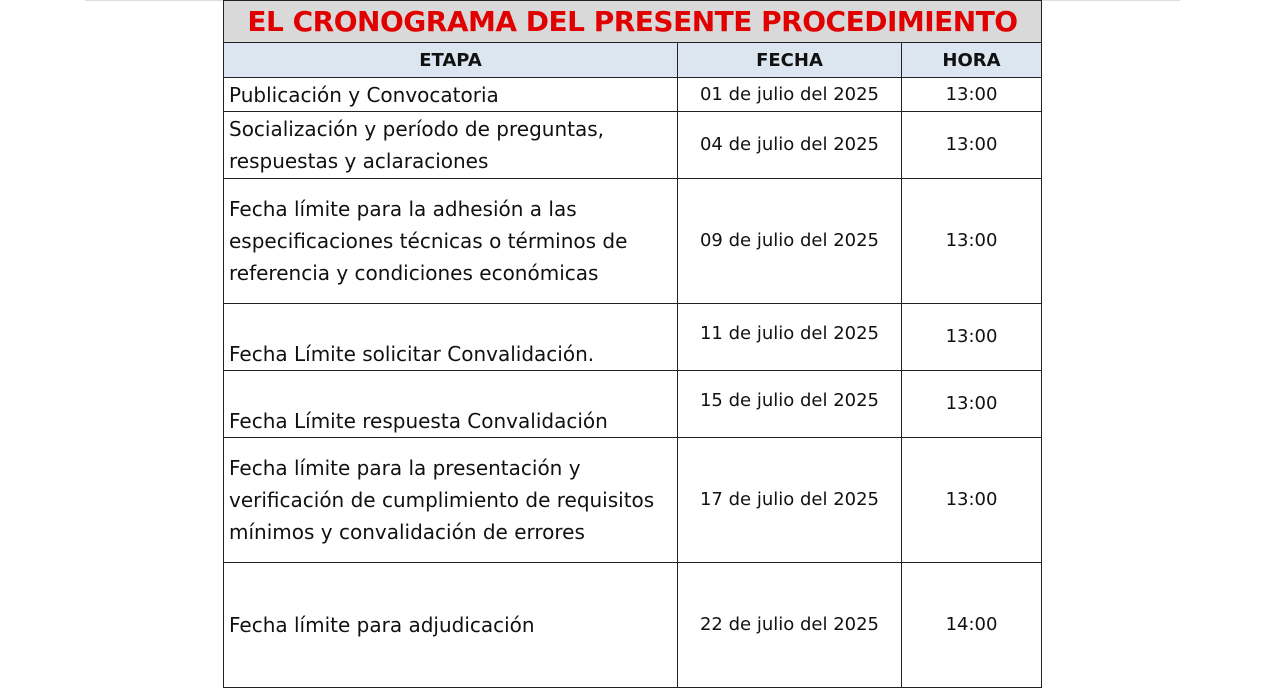 The width and height of the screenshot is (1272, 694). Describe the element at coordinates (789, 145) in the screenshot. I see `fecha-cell: 04 de julio del 2025` at that location.